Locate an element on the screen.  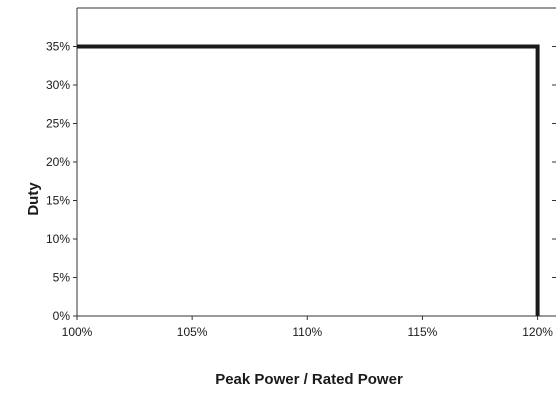
y-tick-label: 15% is located at coordinates (58, 201).